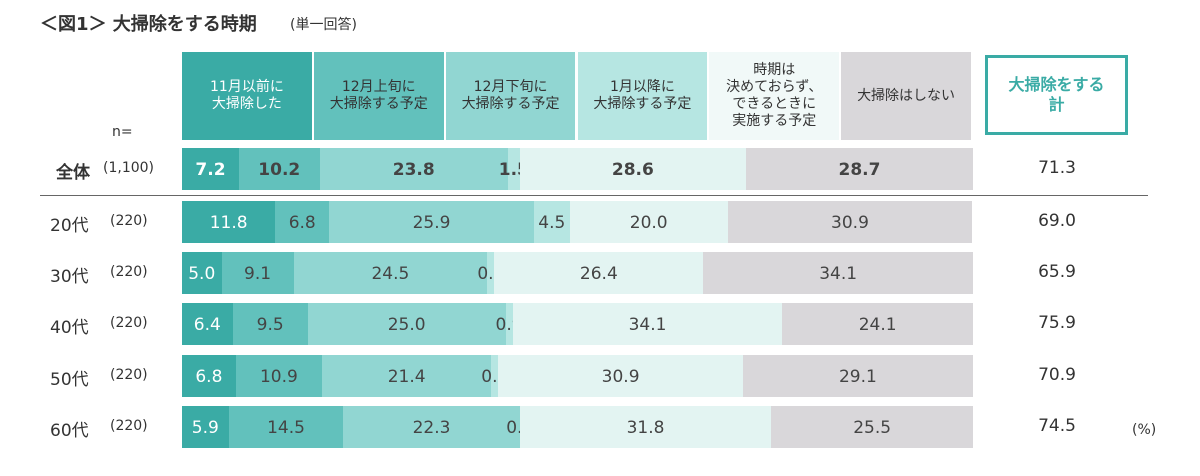 This screenshot has height=476, width=1200. I want to click on row-label: 全体, so click(73, 173).